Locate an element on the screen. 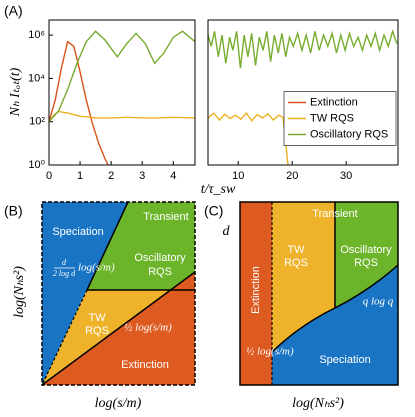  x-tick-label: 3 is located at coordinates (142, 176).